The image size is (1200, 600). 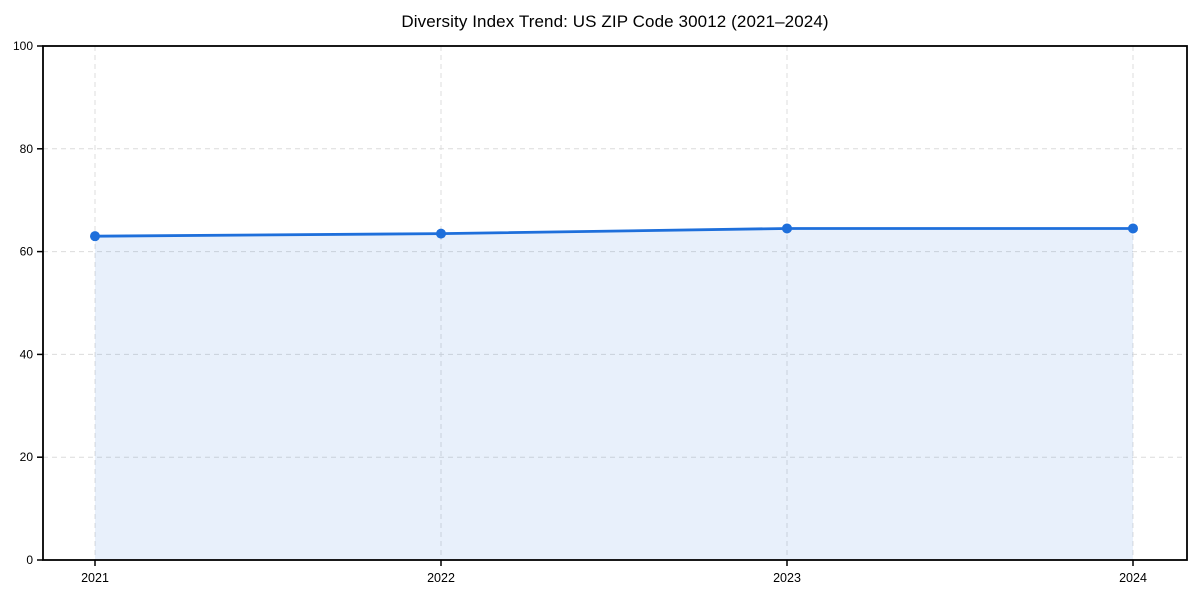 I want to click on y-tick-label-40: 40, so click(x=27, y=354).